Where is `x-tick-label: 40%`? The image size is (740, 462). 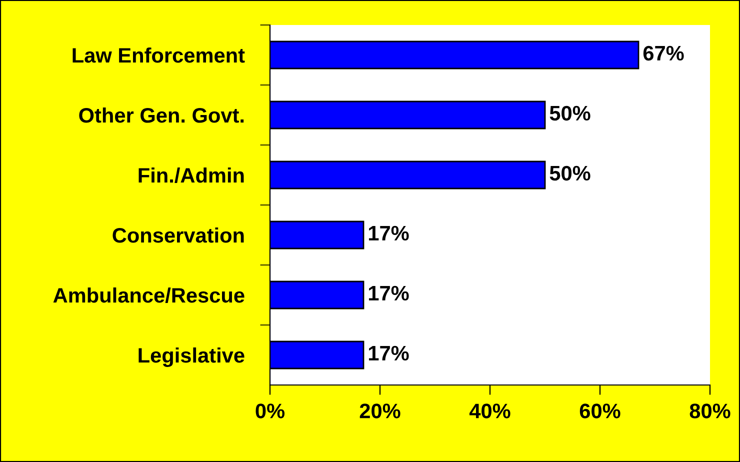
x-tick-label: 40% is located at coordinates (489, 411).